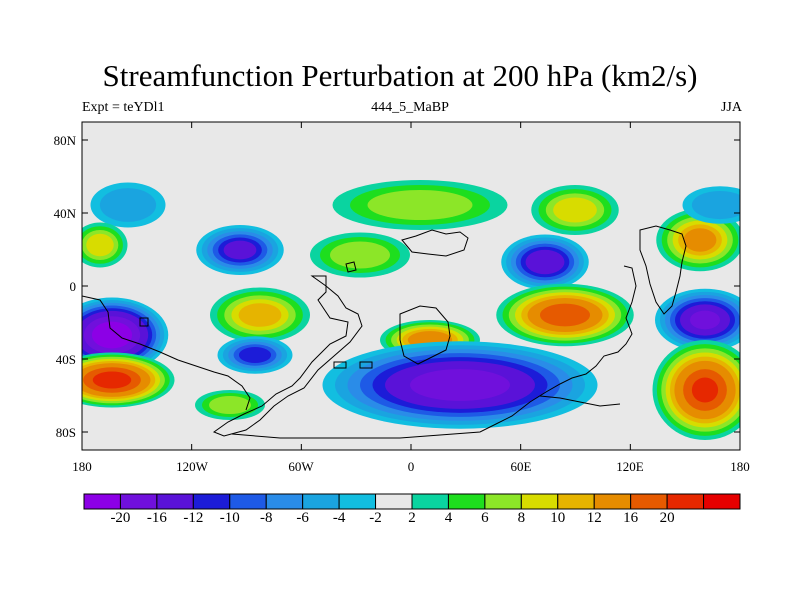 The height and width of the screenshot is (600, 800). I want to click on colorbar-label-11: 8, so click(521, 518).